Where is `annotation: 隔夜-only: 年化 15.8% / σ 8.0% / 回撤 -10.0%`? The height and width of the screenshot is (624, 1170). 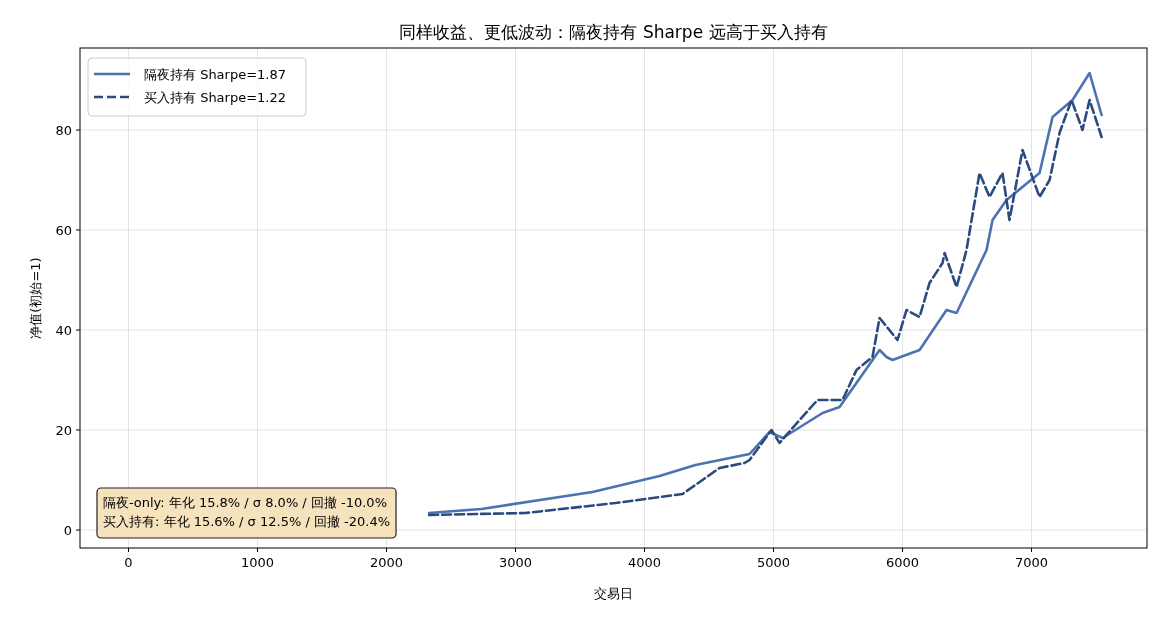 annotation: 隔夜-only: 年化 15.8% / σ 8.0% / 回撤 -10.0% is located at coordinates (245, 502).